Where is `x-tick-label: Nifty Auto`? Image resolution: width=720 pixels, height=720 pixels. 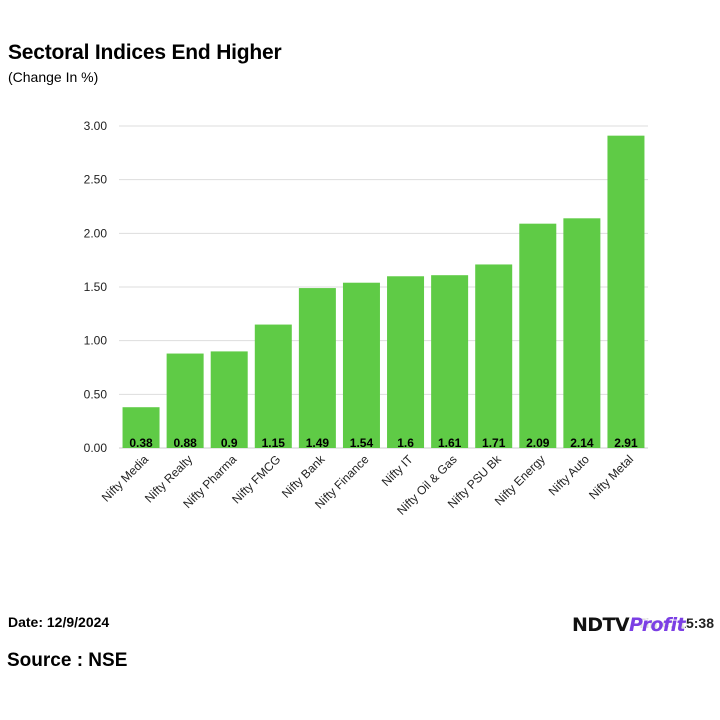
x-tick-label: Nifty Auto is located at coordinates (569, 475).